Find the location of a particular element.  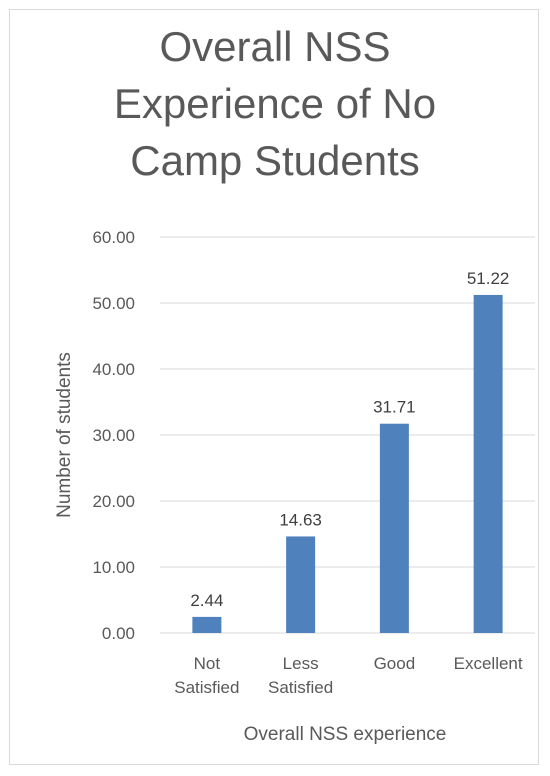

data-label: 2.44 is located at coordinates (206, 600).